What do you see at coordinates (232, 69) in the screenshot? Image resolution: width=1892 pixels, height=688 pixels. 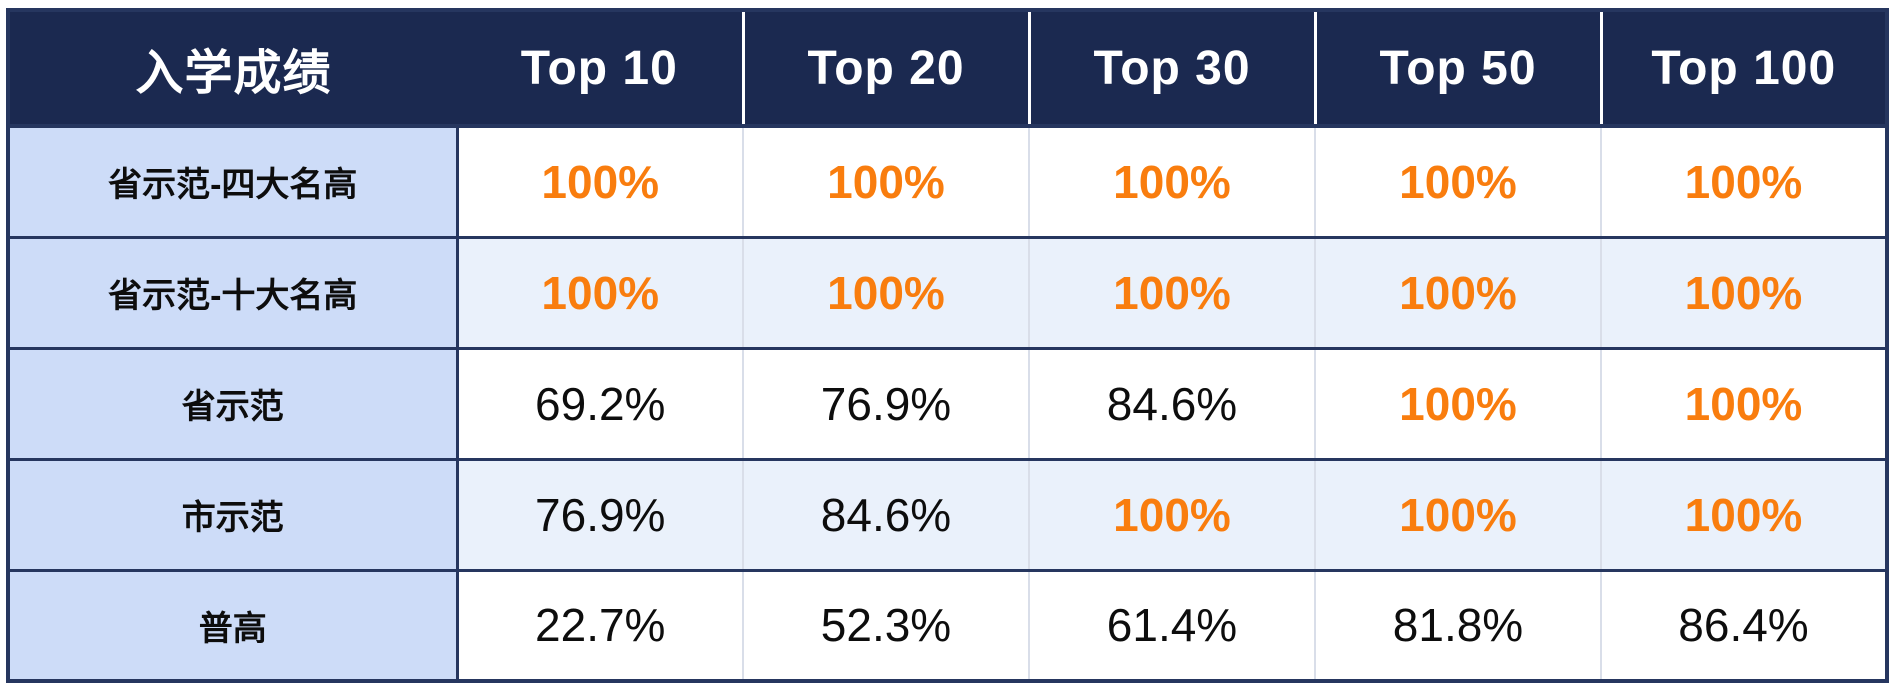 I see `header-cell-entry-score: 入学成绩` at bounding box center [232, 69].